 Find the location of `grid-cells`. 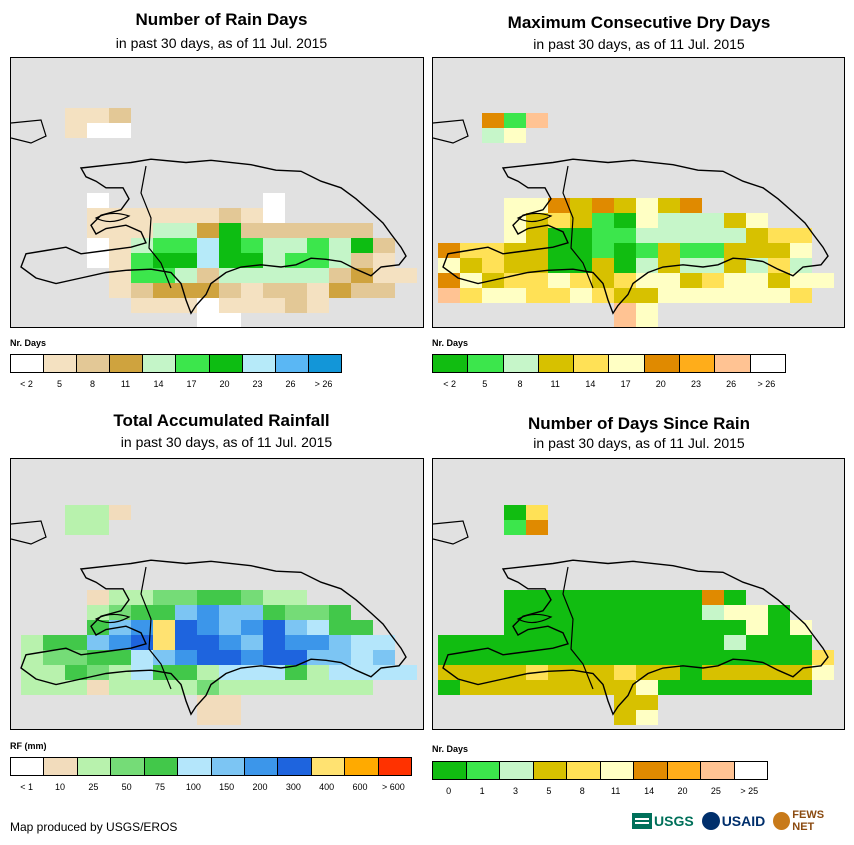

grid-cells is located at coordinates (636, 220).